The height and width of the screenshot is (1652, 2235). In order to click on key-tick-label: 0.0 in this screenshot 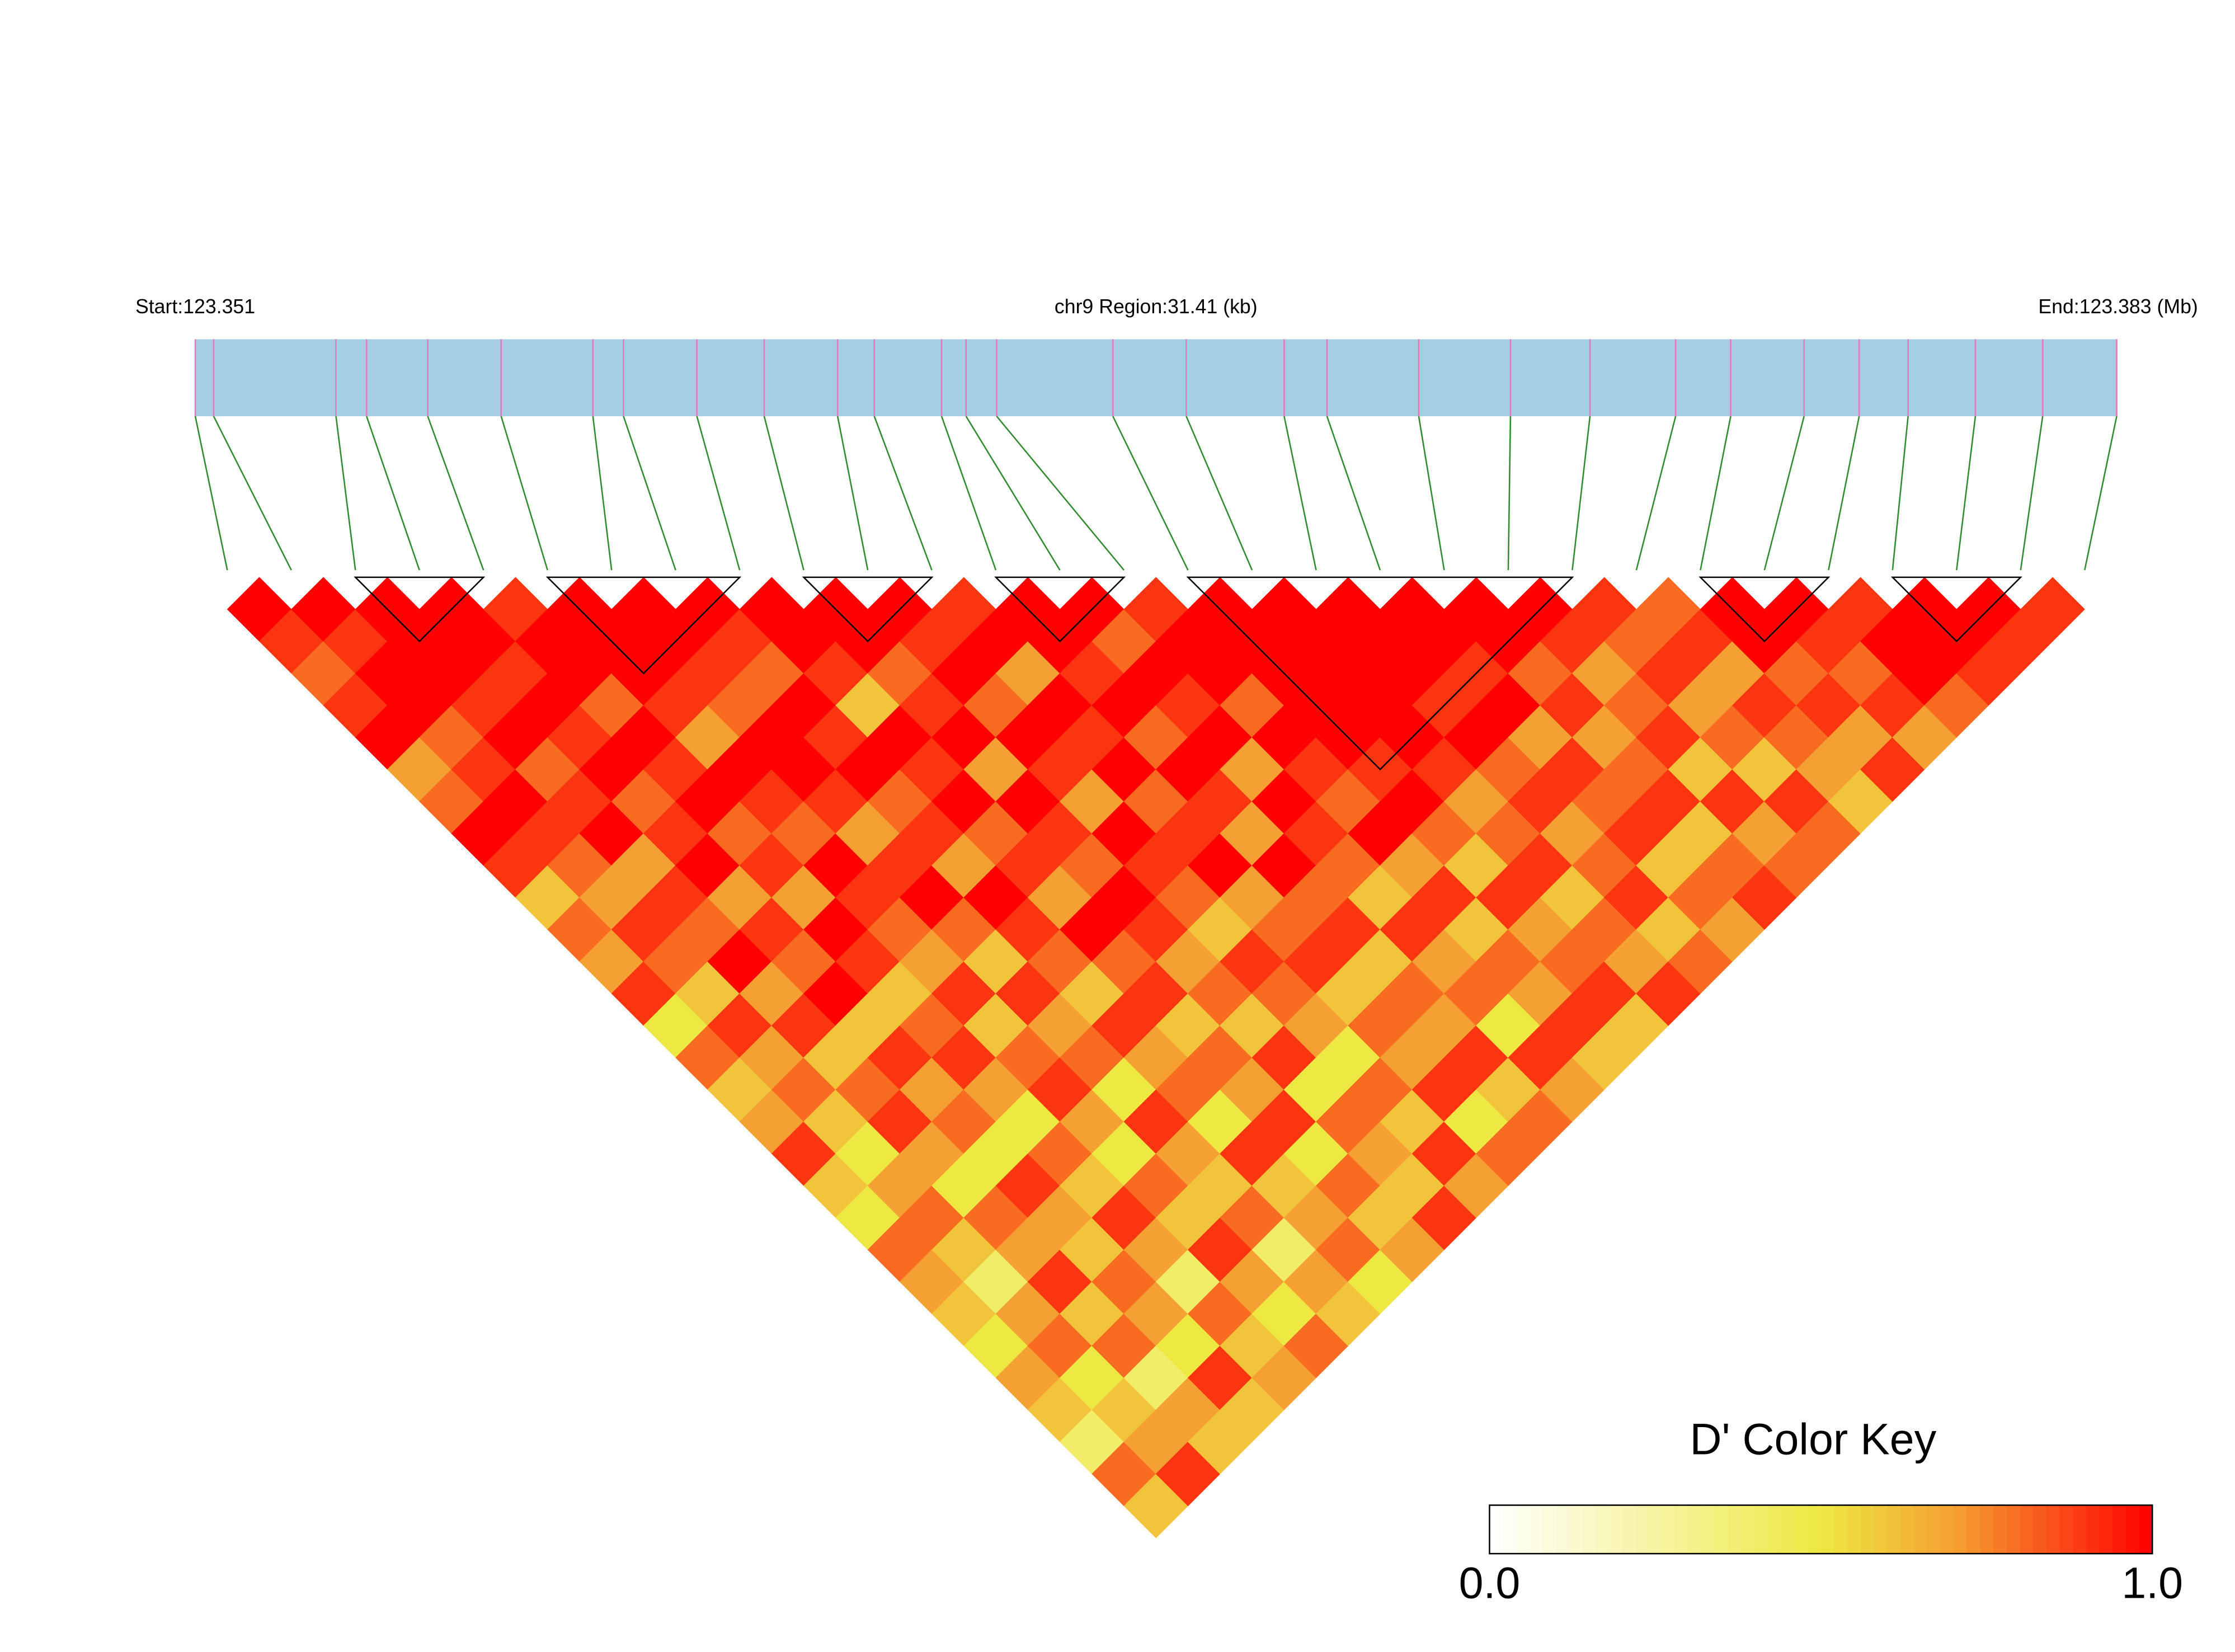, I will do `click(1490, 1584)`.